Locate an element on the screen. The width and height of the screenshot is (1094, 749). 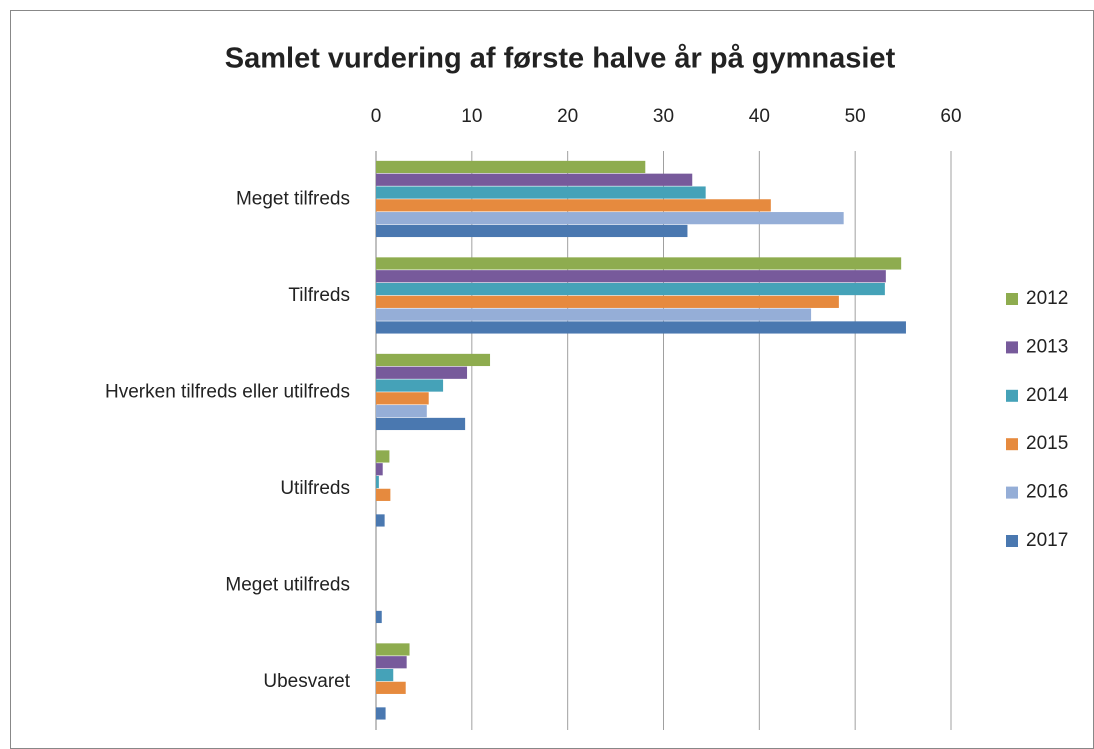
x-tick-label: 10 is located at coordinates (471, 116).